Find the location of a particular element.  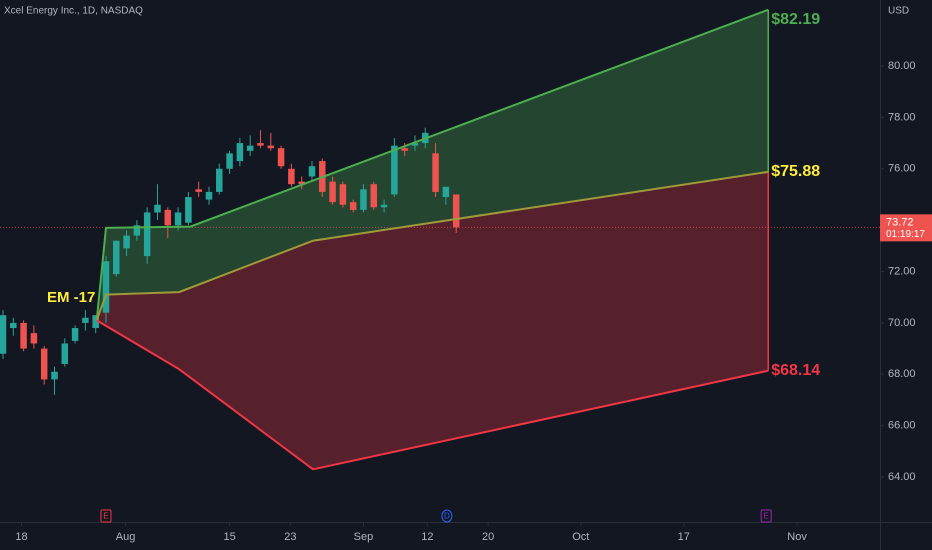

x-tick-label: 12 is located at coordinates (427, 537).